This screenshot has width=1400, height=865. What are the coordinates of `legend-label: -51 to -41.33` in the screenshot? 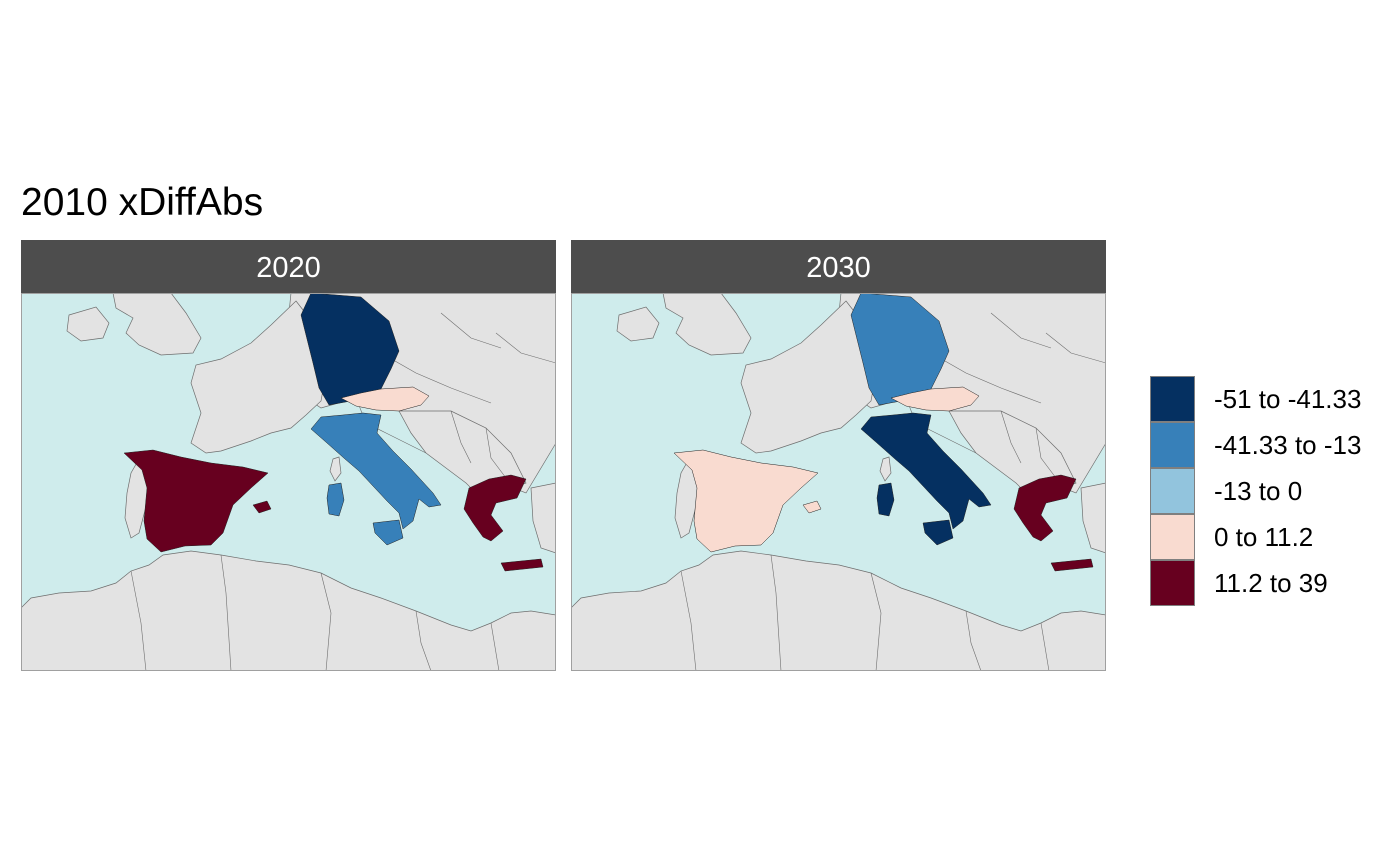 It's located at (1288, 399).